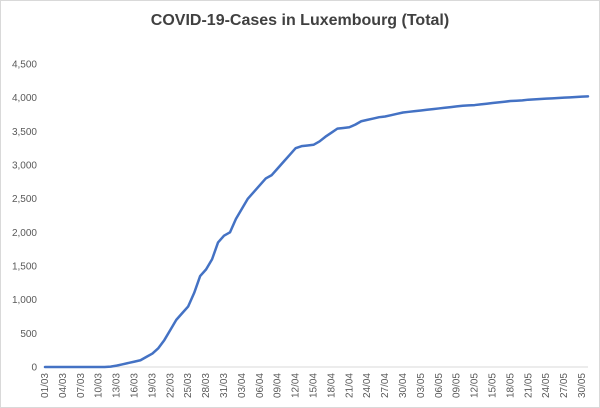 This screenshot has height=408, width=600. Describe the element at coordinates (24, 98) in the screenshot. I see `y-tick-label: 4,000` at that location.